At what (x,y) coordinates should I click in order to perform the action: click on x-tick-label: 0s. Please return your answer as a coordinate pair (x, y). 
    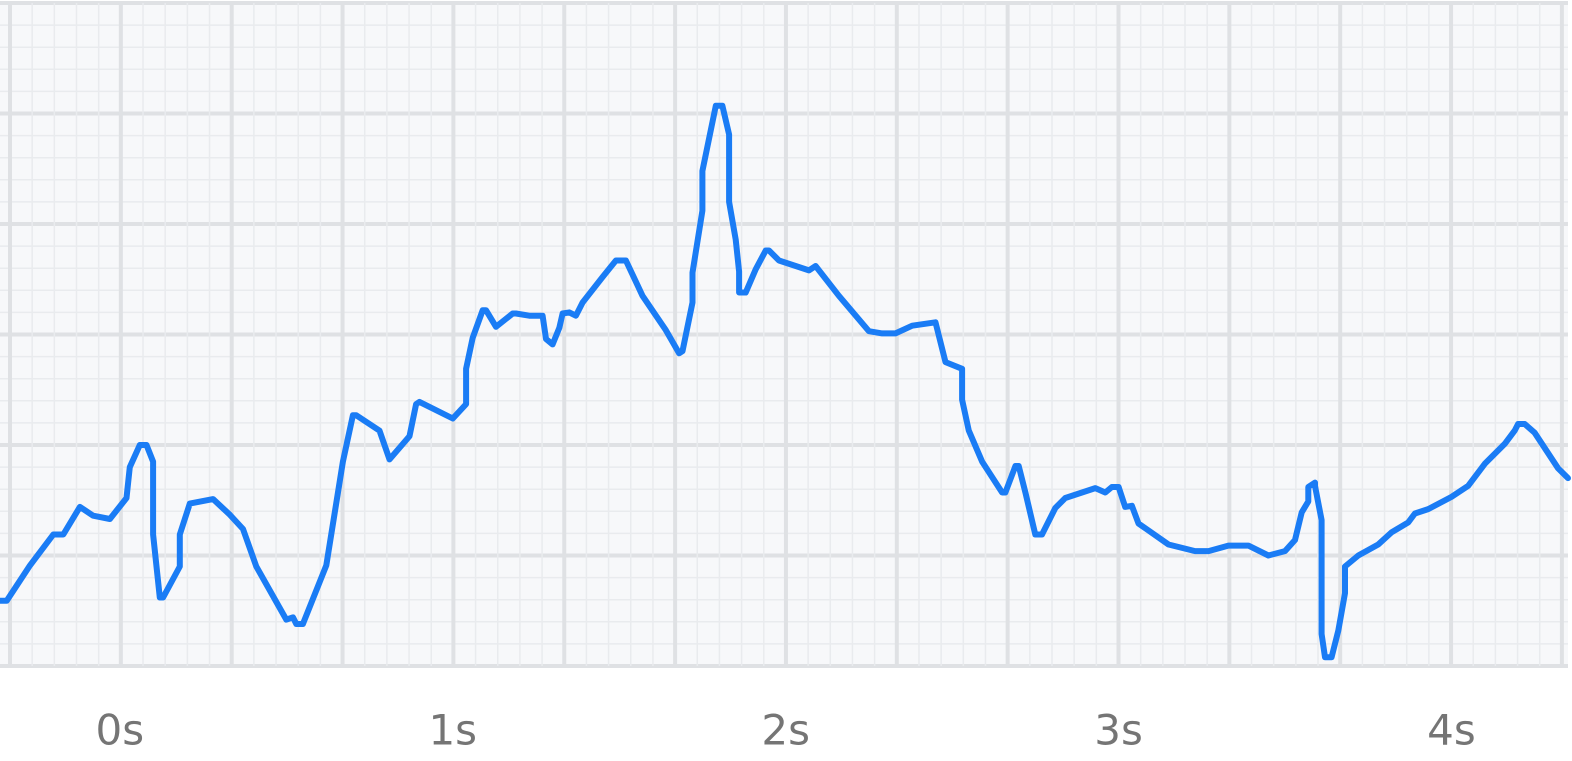
    Looking at the image, I should click on (120, 730).